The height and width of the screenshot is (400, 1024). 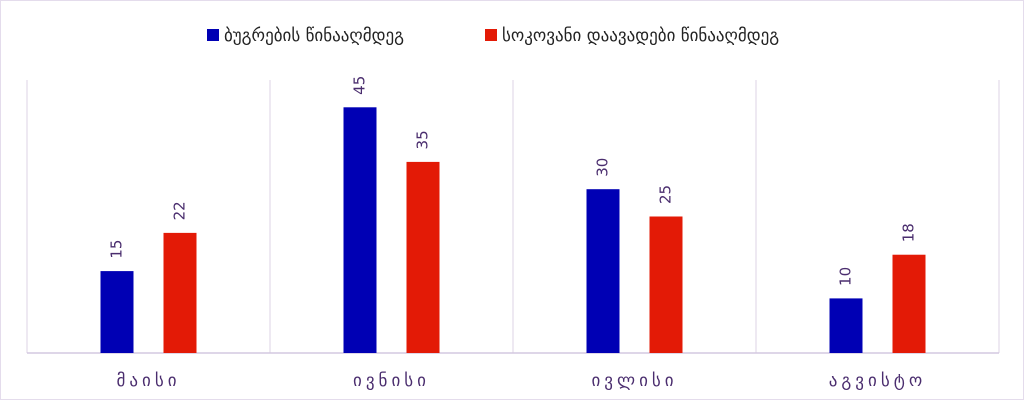 I want to click on legend-label: ბუგრების წინააღმდეგ, so click(x=314, y=36).